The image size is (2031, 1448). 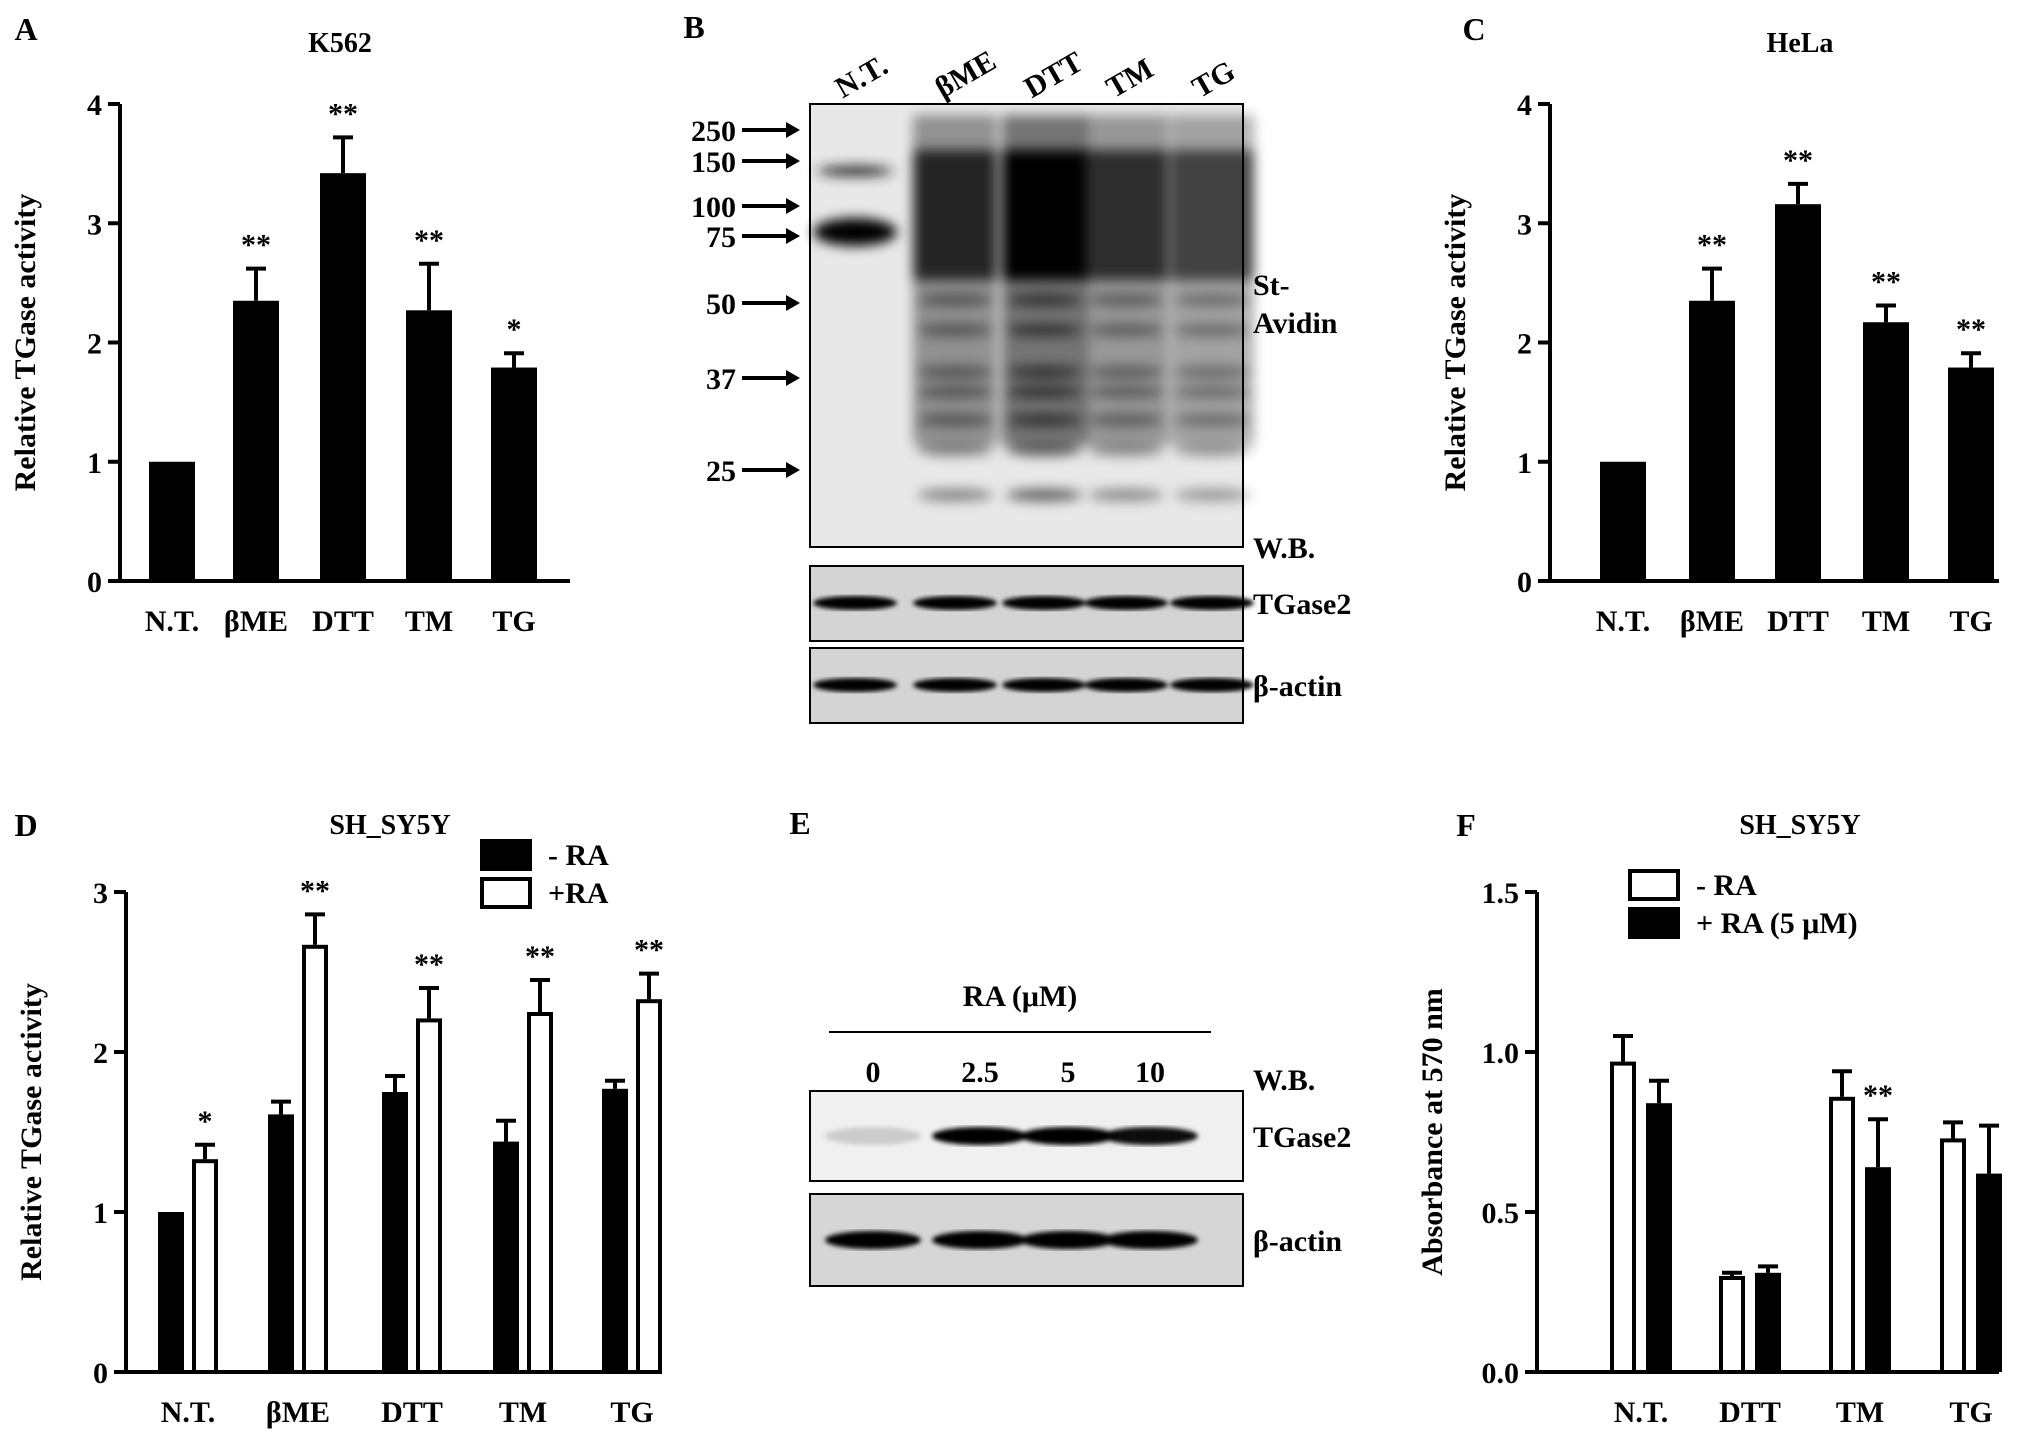 What do you see at coordinates (799, 823) in the screenshot?
I see `panel-label-E: E` at bounding box center [799, 823].